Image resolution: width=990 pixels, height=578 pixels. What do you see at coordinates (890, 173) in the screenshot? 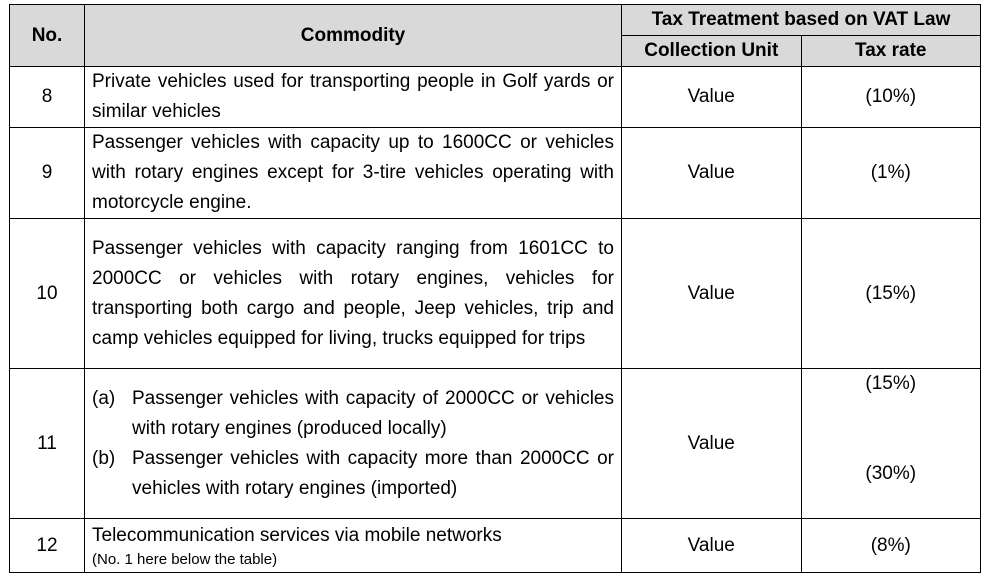
I see `row-rate: (1%)` at bounding box center [890, 173].